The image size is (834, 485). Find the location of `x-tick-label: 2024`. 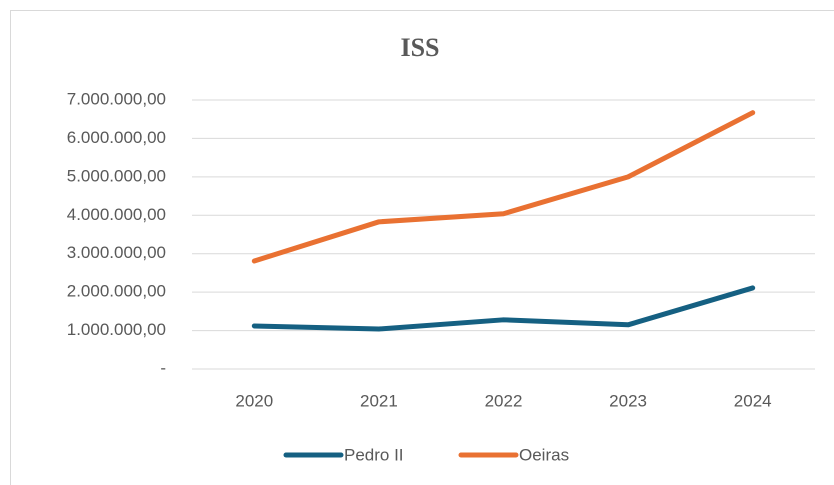

x-tick-label: 2024 is located at coordinates (753, 400).